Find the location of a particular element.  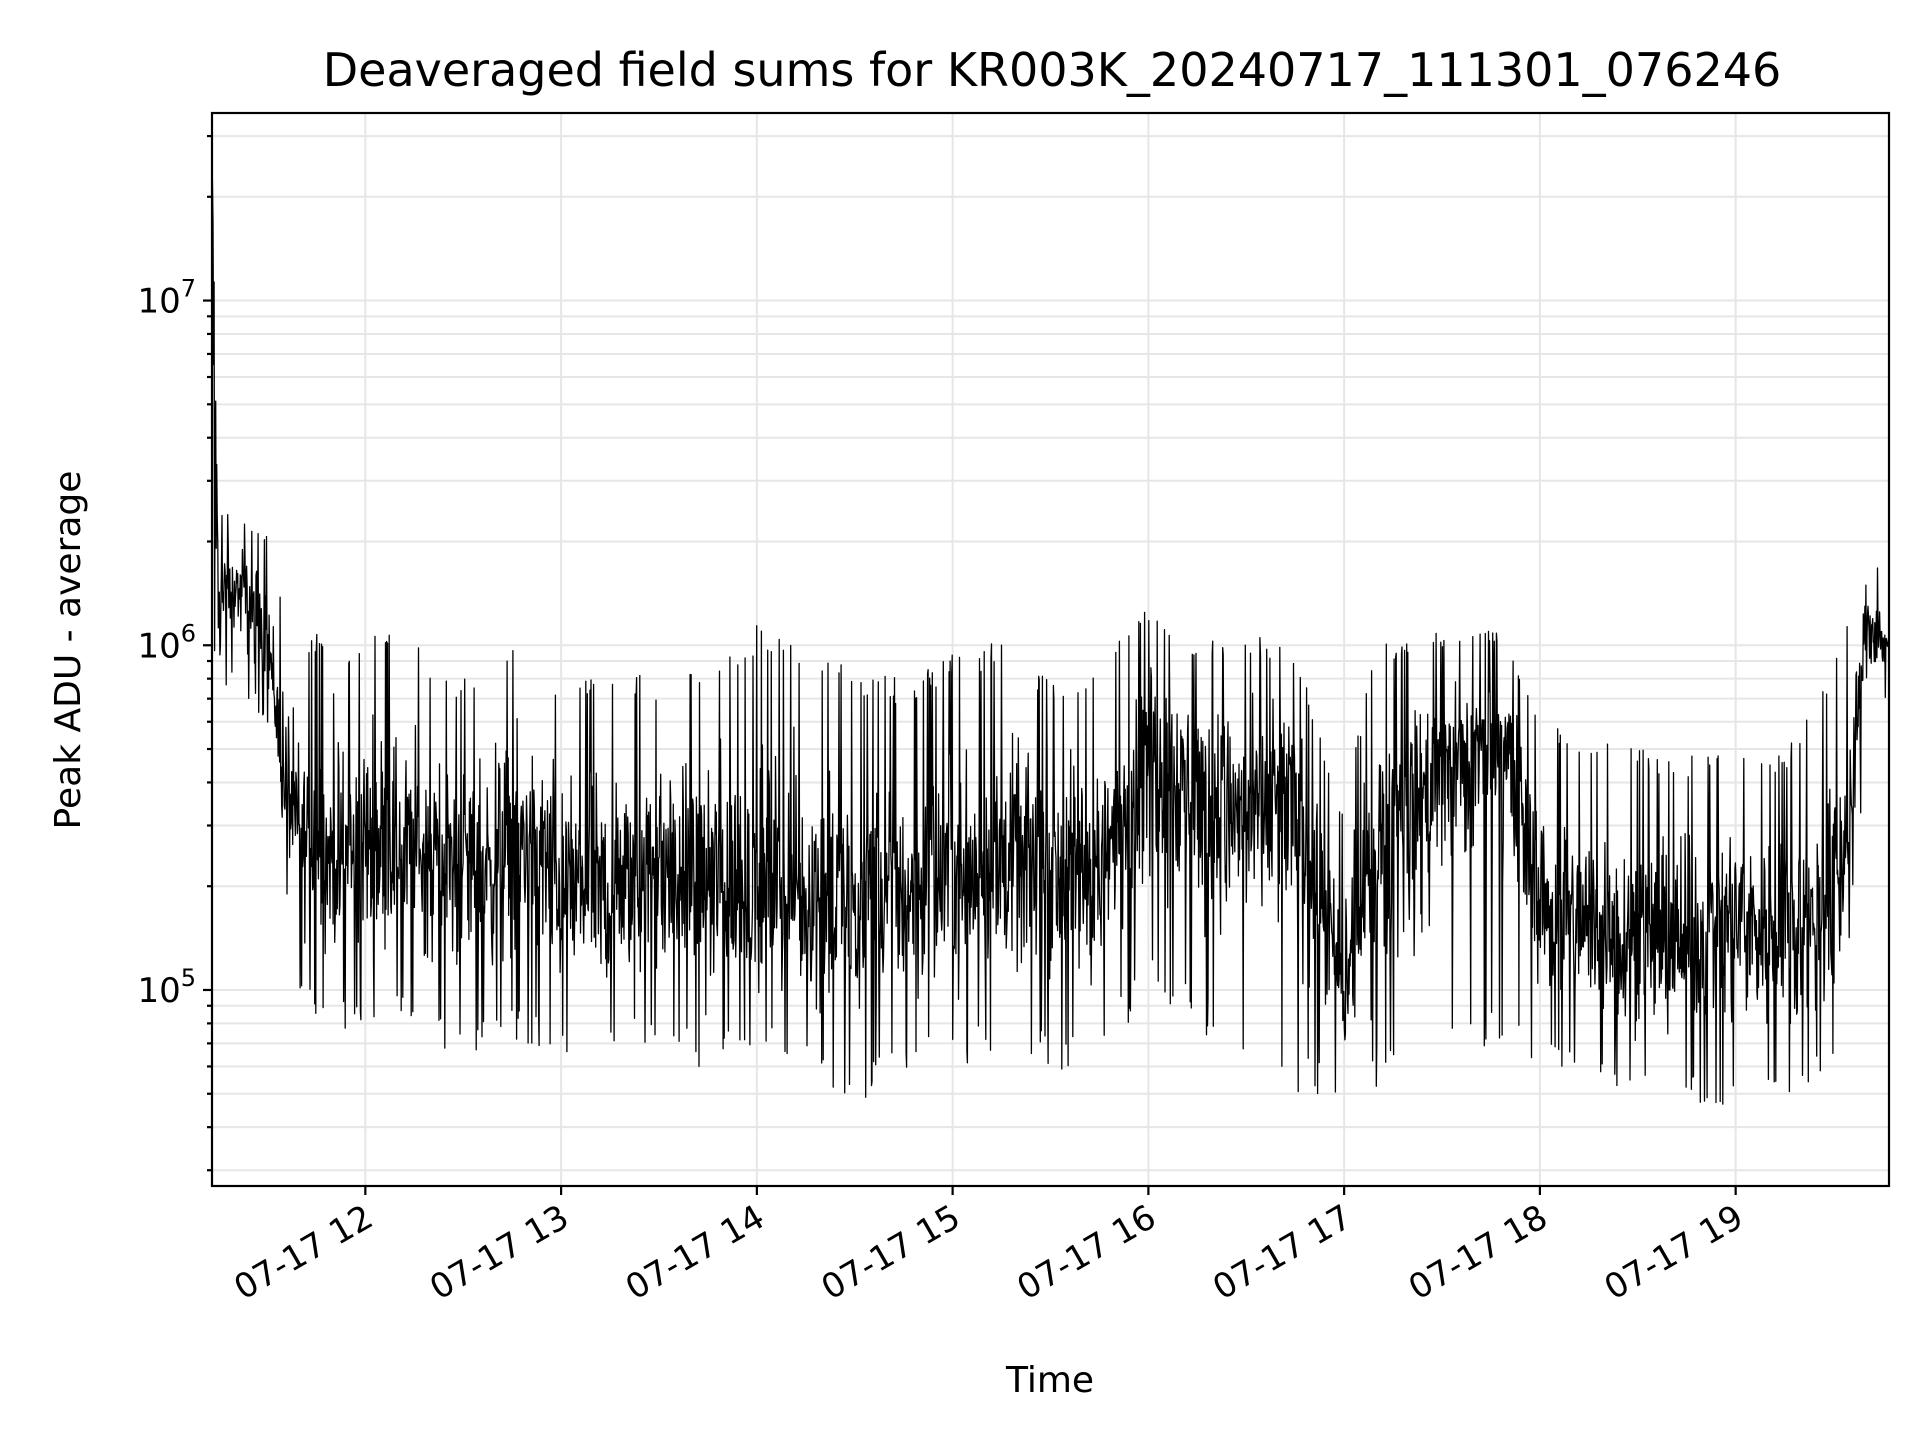

y-tick-label: 10⁵ is located at coordinates (166, 987).